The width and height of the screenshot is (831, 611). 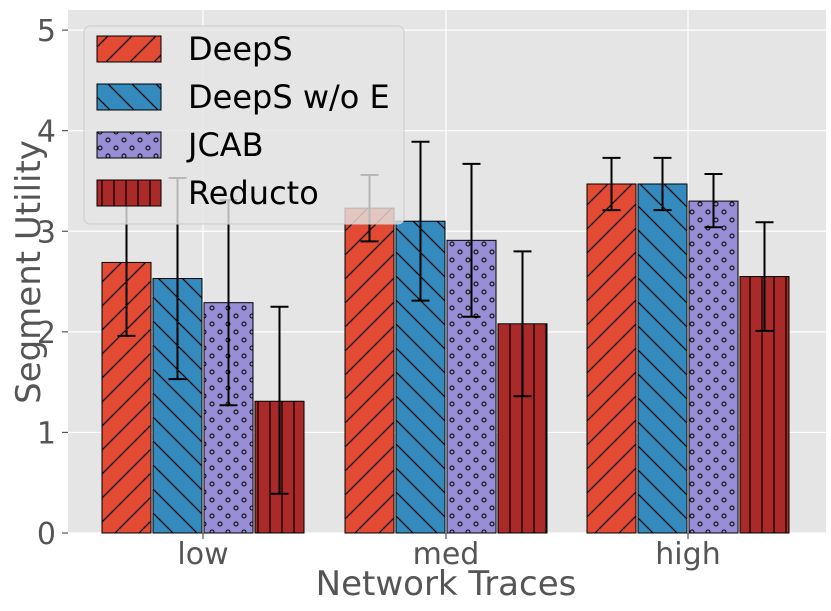 I want to click on legend-label: JCAB, so click(x=225, y=145).